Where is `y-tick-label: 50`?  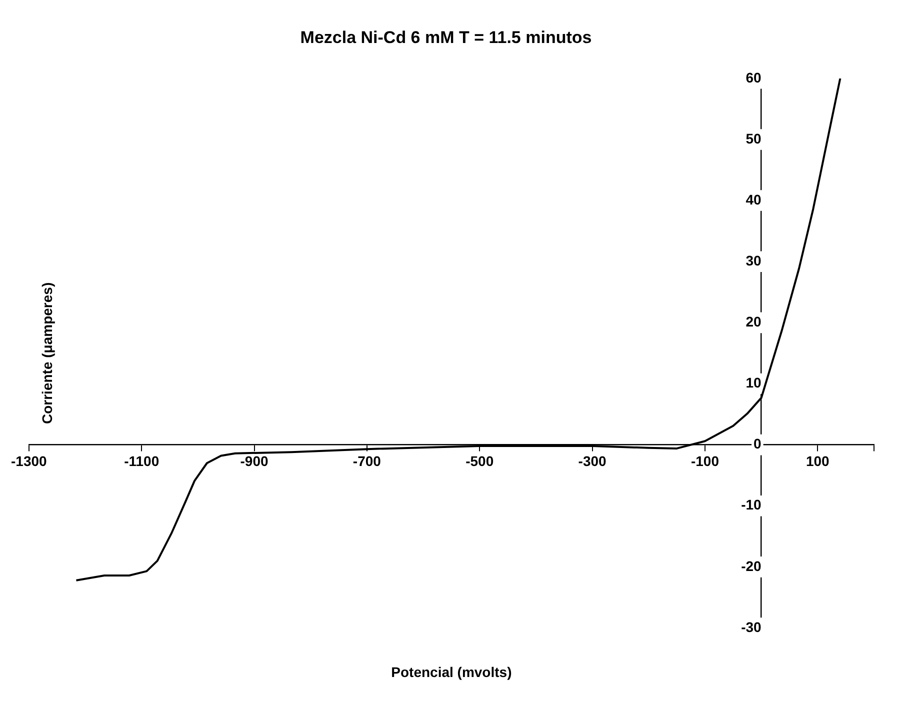
y-tick-label: 50 is located at coordinates (754, 138).